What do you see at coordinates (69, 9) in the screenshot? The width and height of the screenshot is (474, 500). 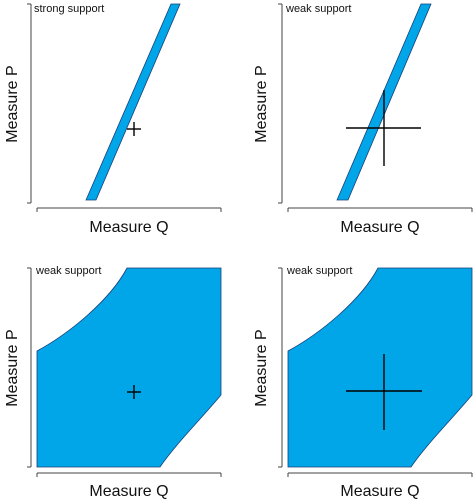 I see `panel-title: strong support` at bounding box center [69, 9].